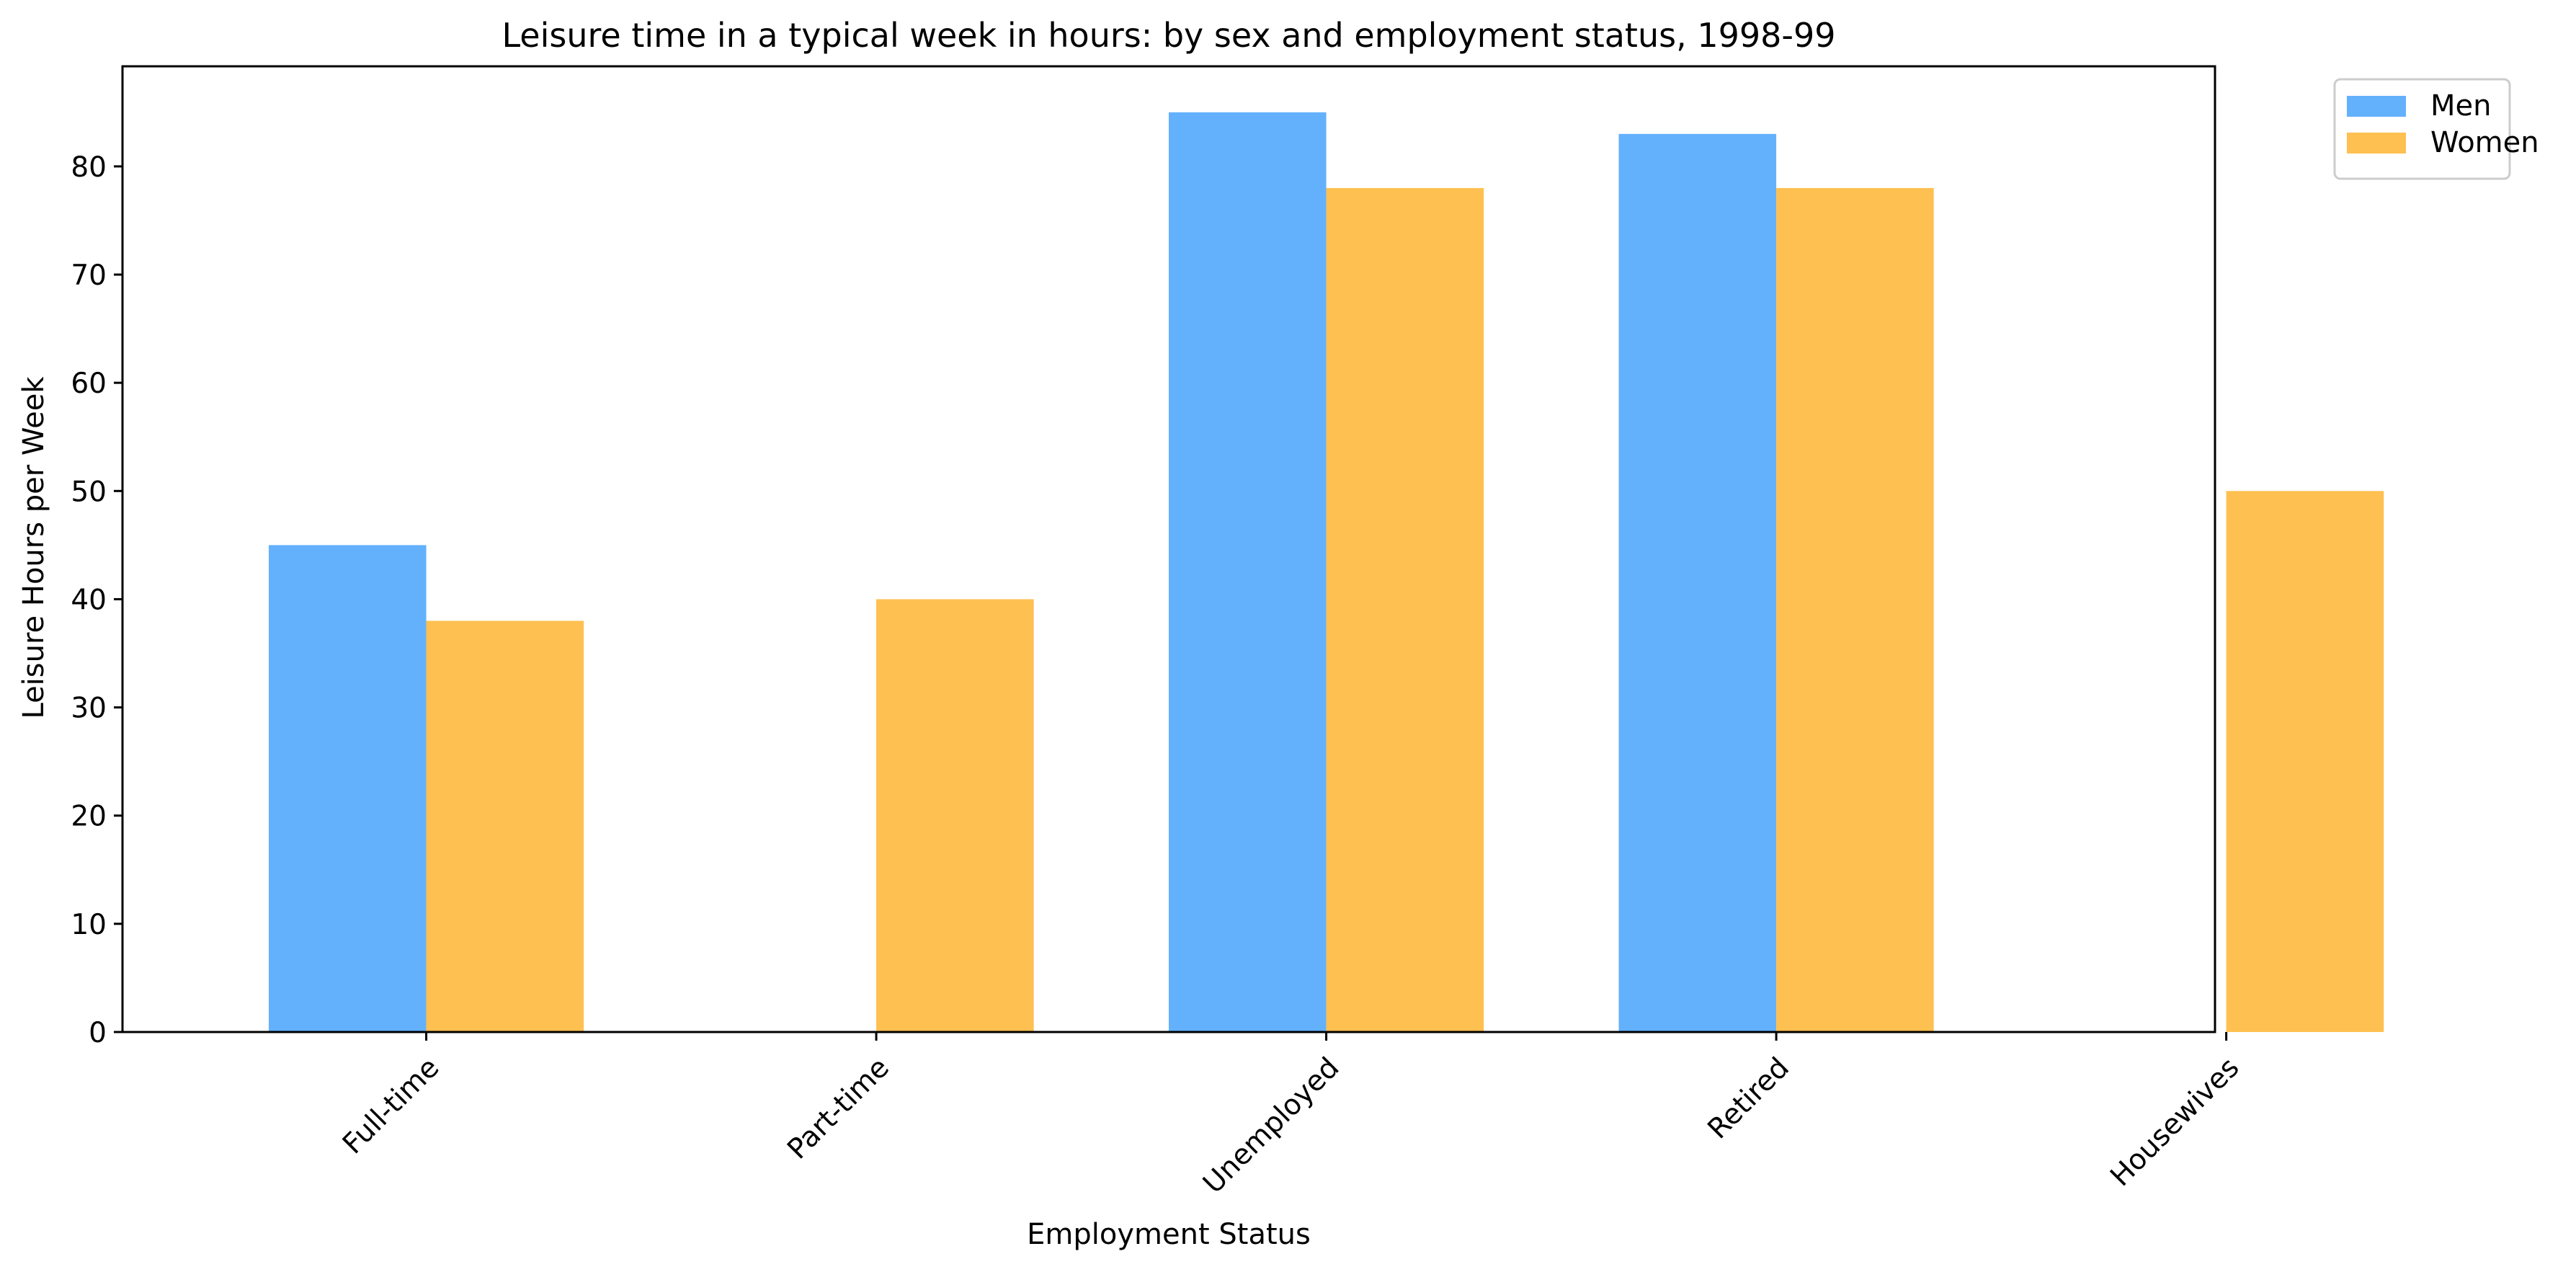  Describe the element at coordinates (1855, 609) in the screenshot. I see `bar-women-retired` at that location.